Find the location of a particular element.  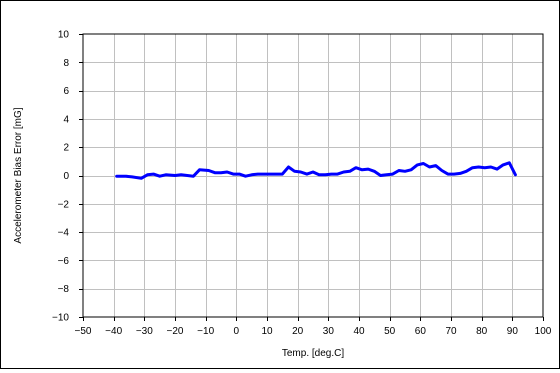

x-tick-label: 100 is located at coordinates (543, 331).